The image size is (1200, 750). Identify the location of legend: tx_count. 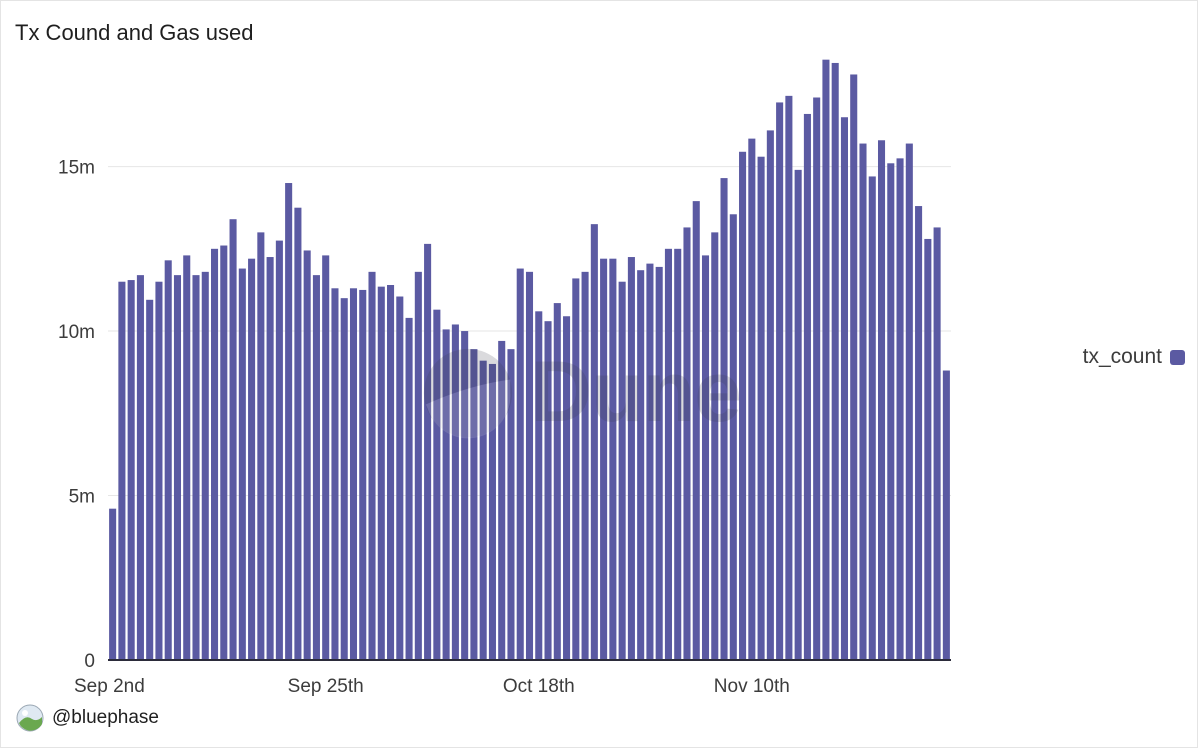
(1134, 357).